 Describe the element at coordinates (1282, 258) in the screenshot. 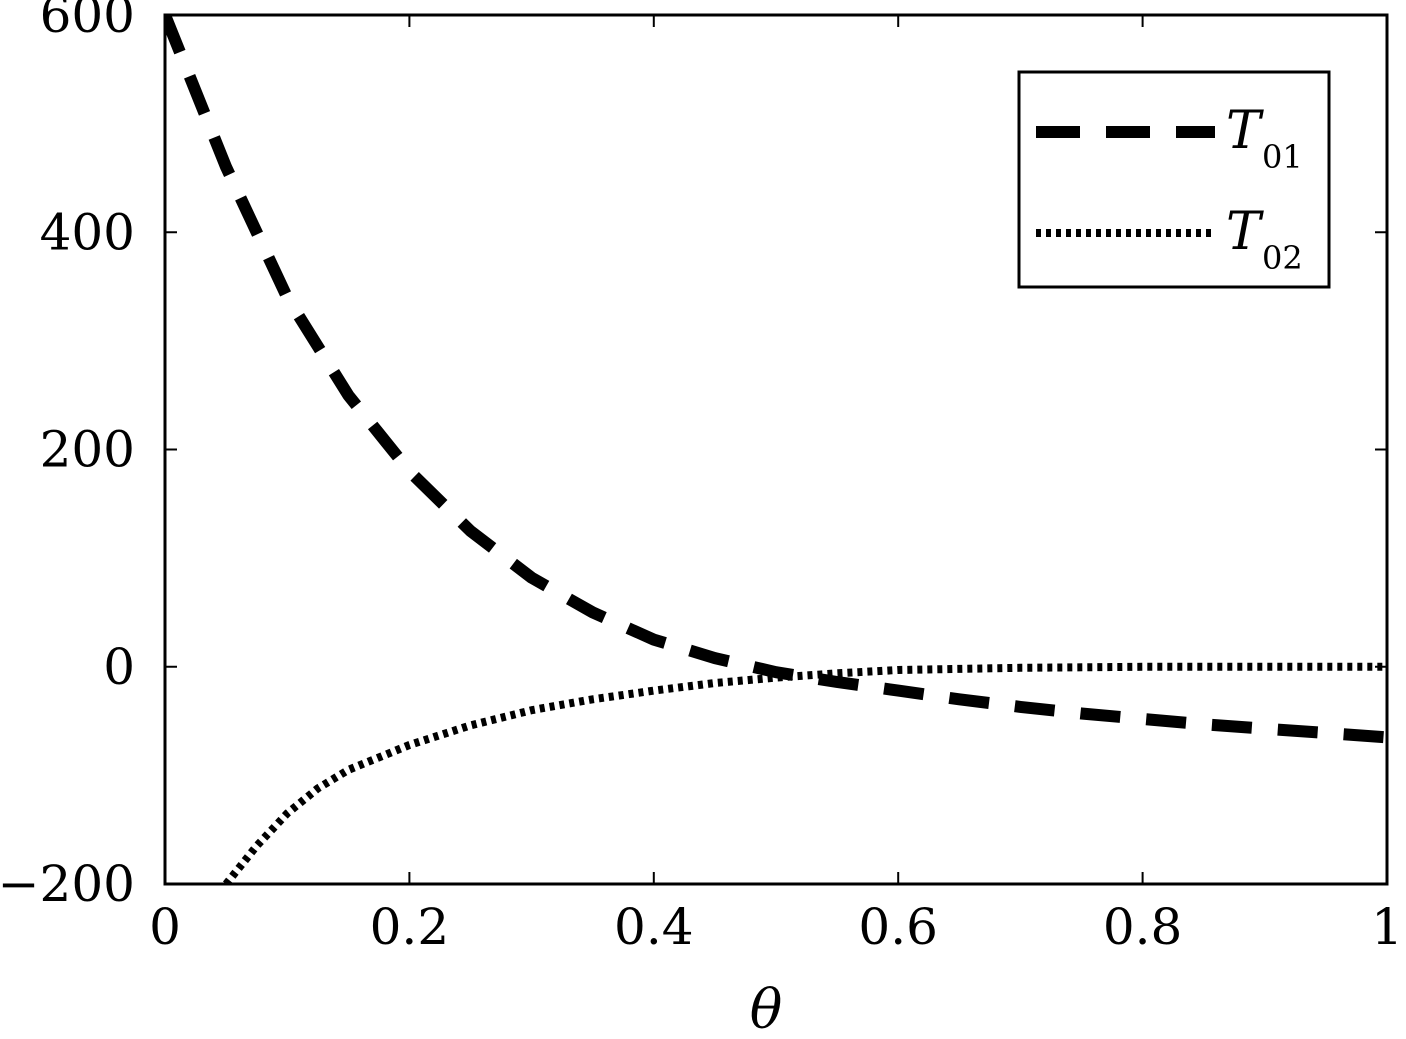

I see `legend-subscript: 02` at that location.